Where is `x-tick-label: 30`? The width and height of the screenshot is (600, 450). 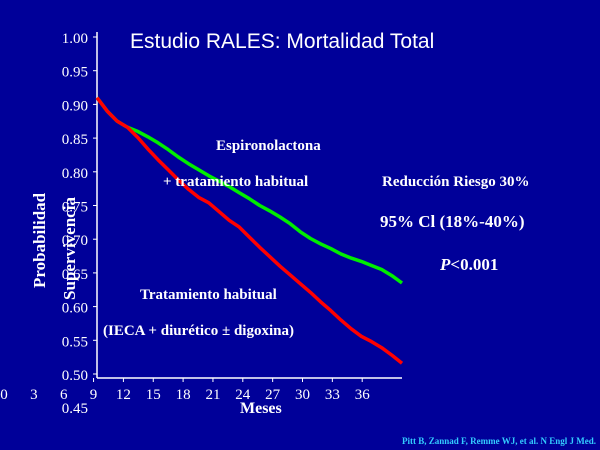 x-tick-label: 30 is located at coordinates (302, 395).